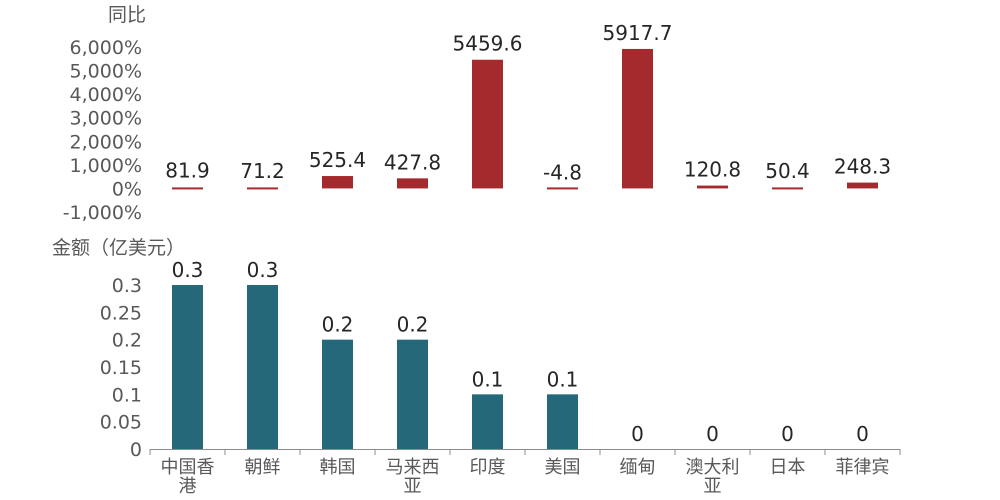 Image resolution: width=1000 pixels, height=500 pixels. What do you see at coordinates (188, 467) in the screenshot?
I see `x-axis-category-label-line: 中国香` at bounding box center [188, 467].